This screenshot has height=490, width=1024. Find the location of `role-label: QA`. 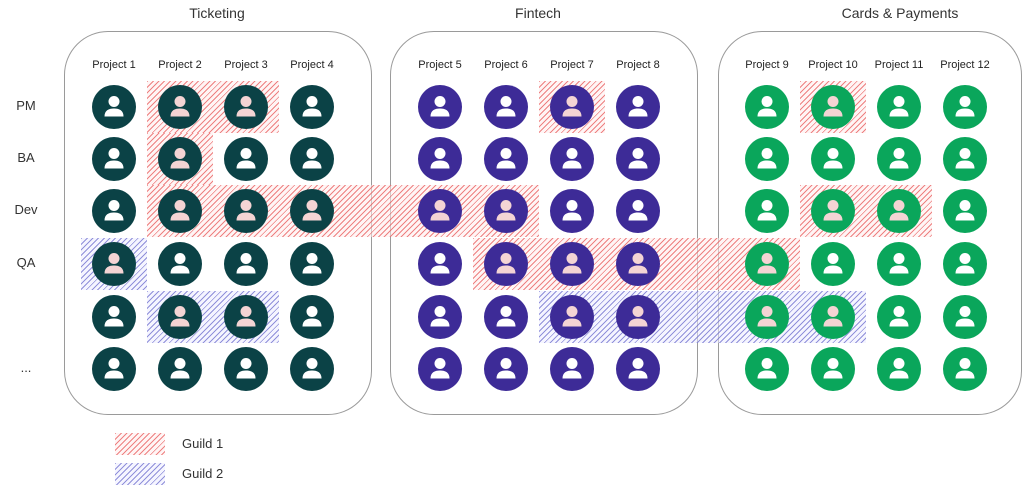

role-label: QA is located at coordinates (26, 262).